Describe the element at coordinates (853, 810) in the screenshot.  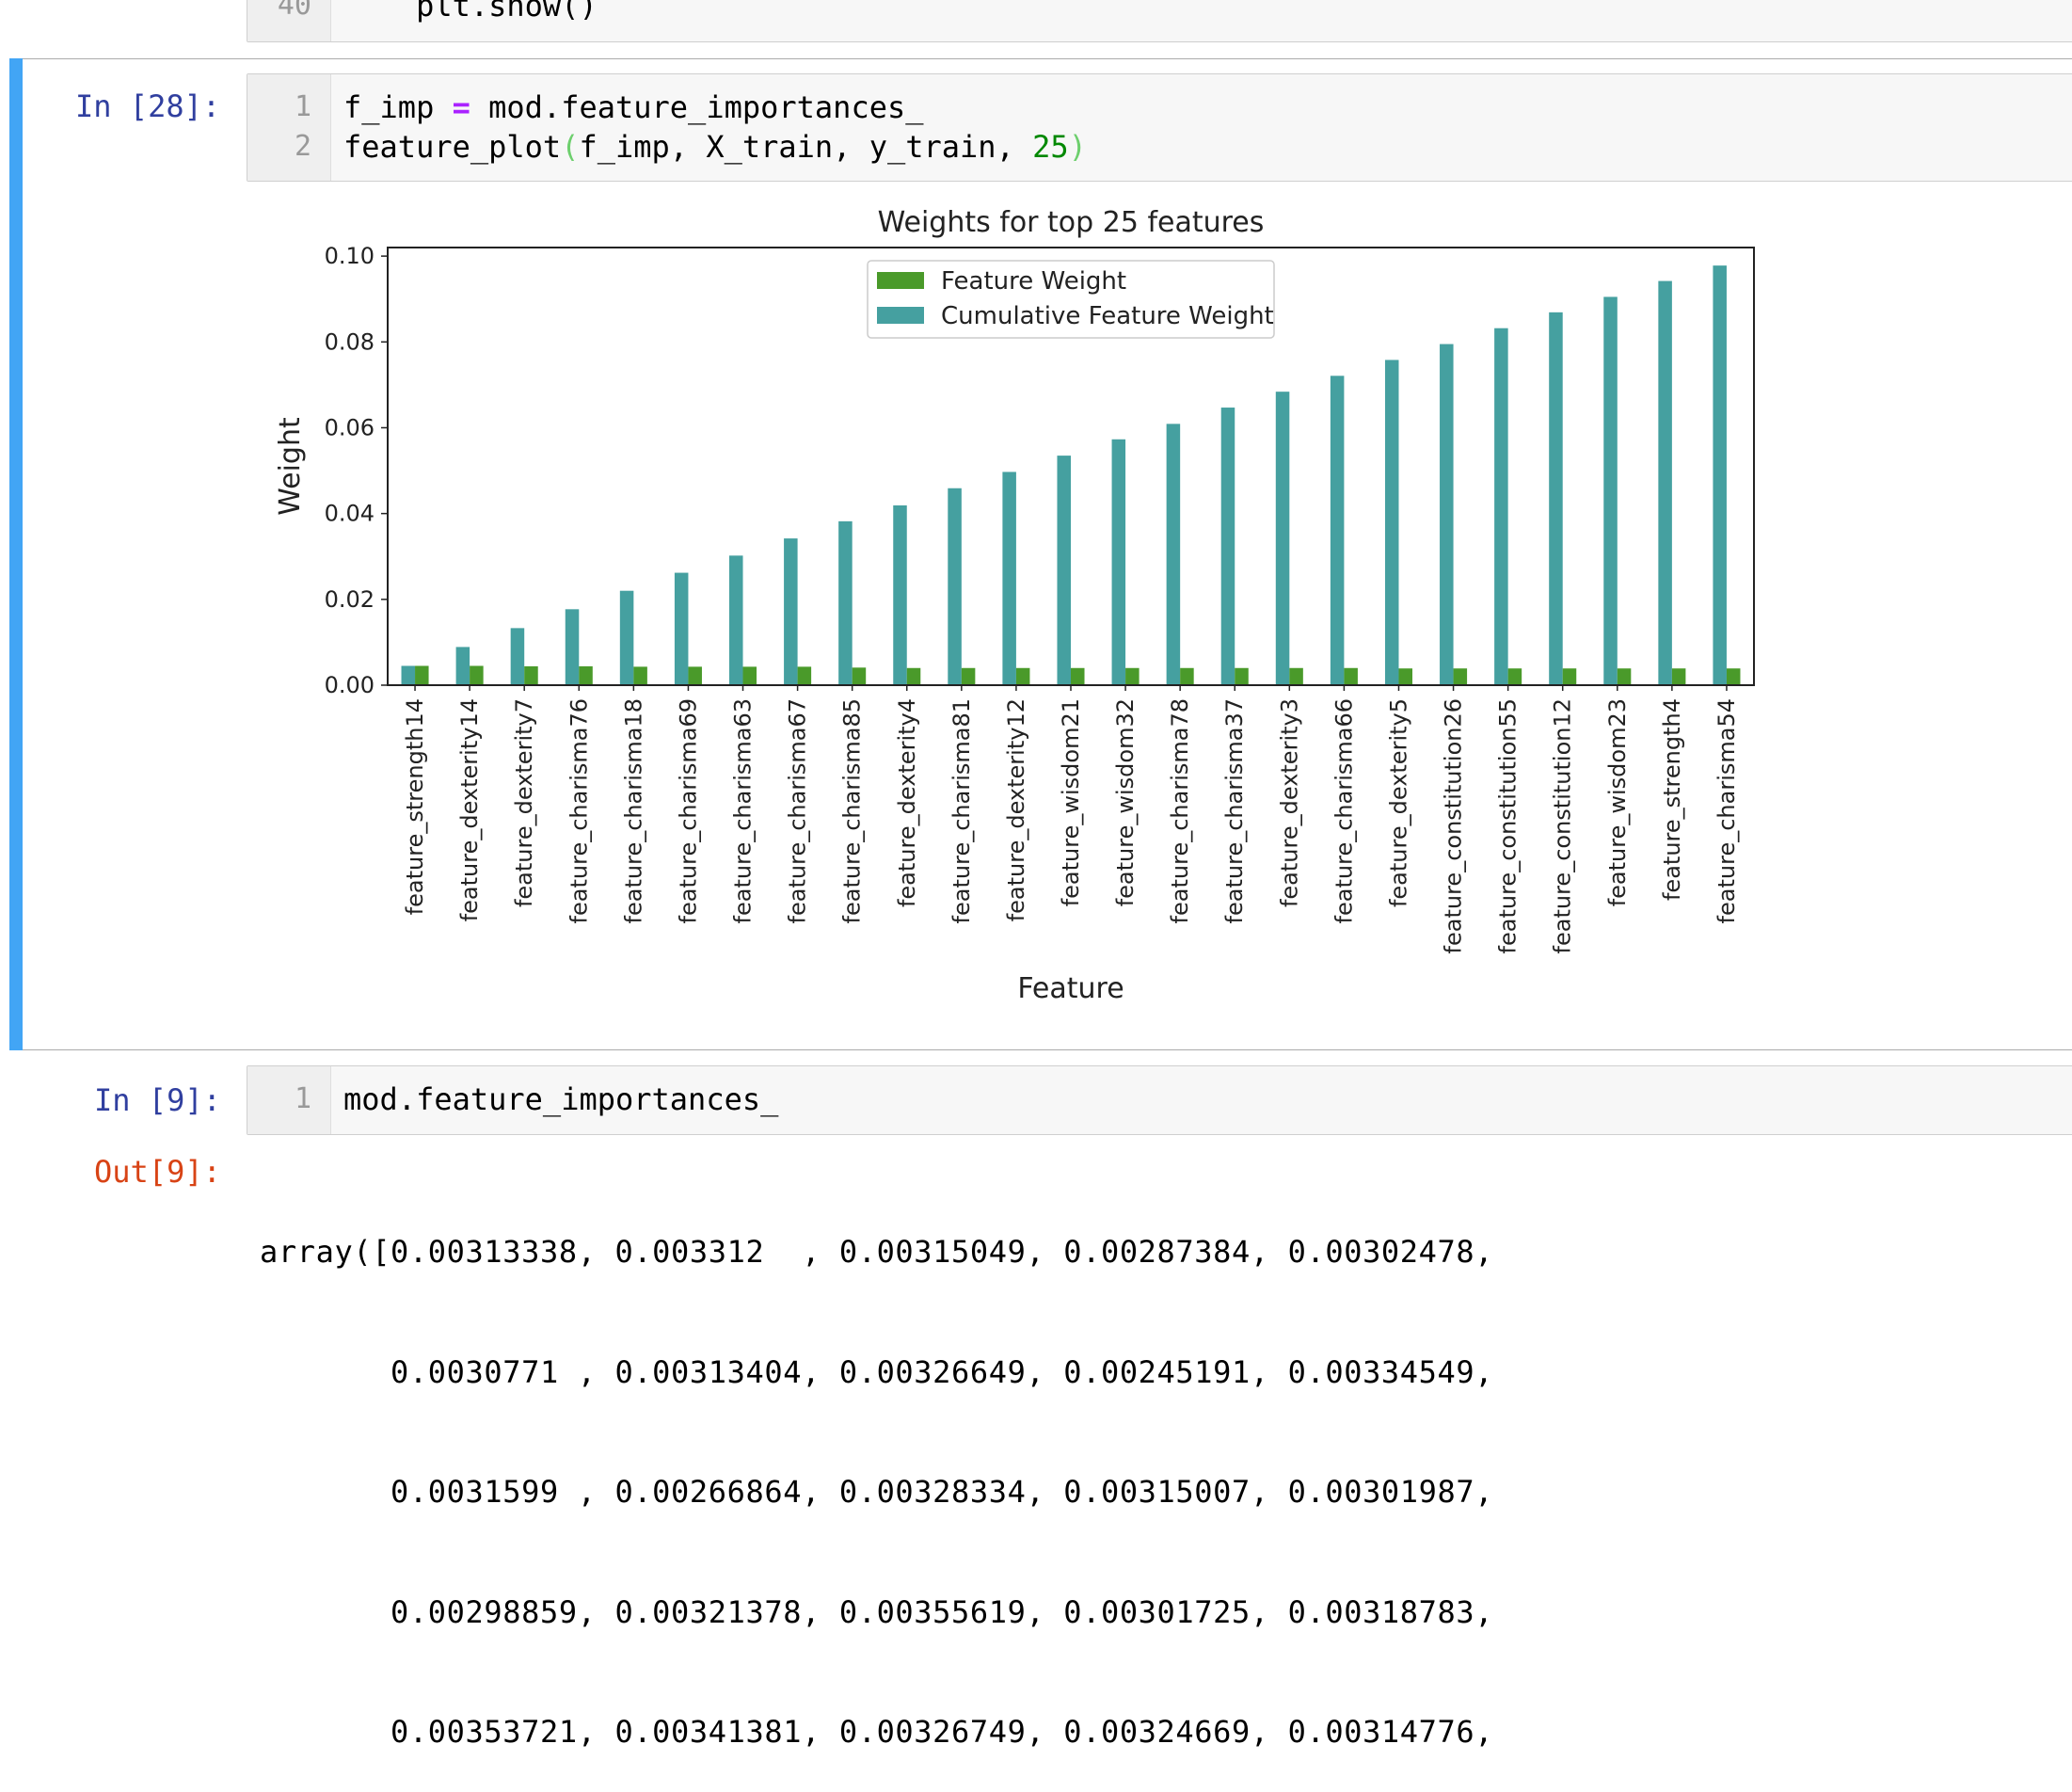
I see `x-tick-label: feature_charisma85` at that location.